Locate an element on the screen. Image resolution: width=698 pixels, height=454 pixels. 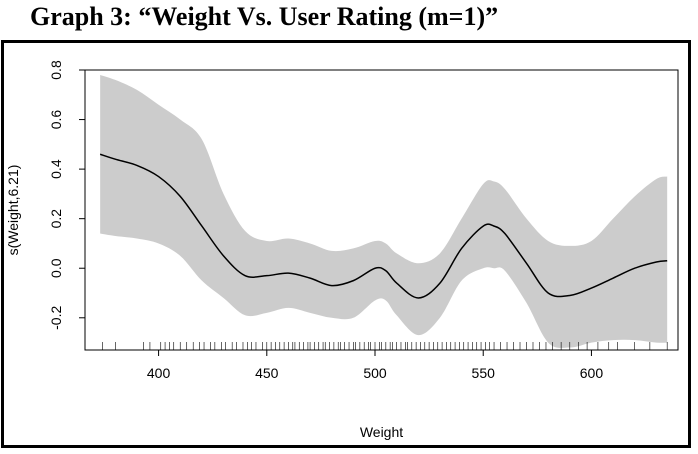
y-tick-label: 0.2 is located at coordinates (56, 219).